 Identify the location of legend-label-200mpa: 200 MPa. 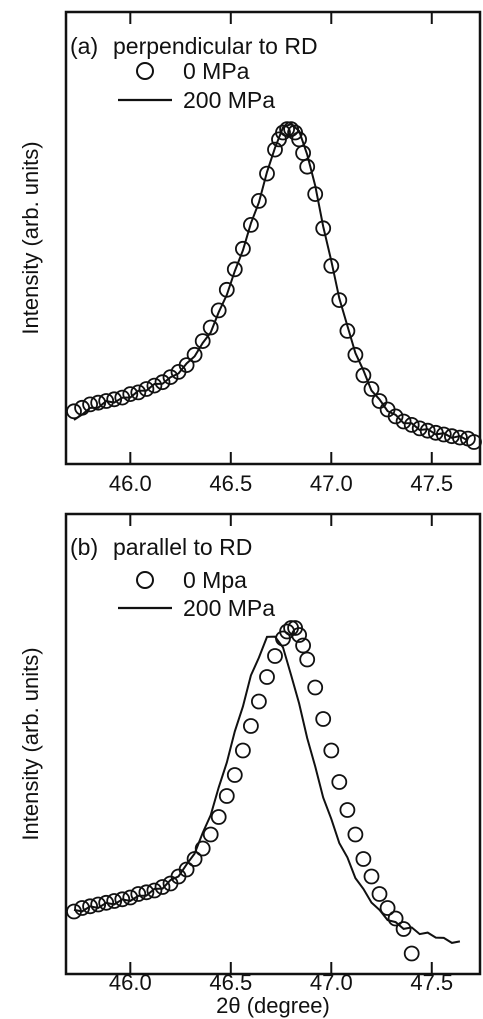
(229, 100).